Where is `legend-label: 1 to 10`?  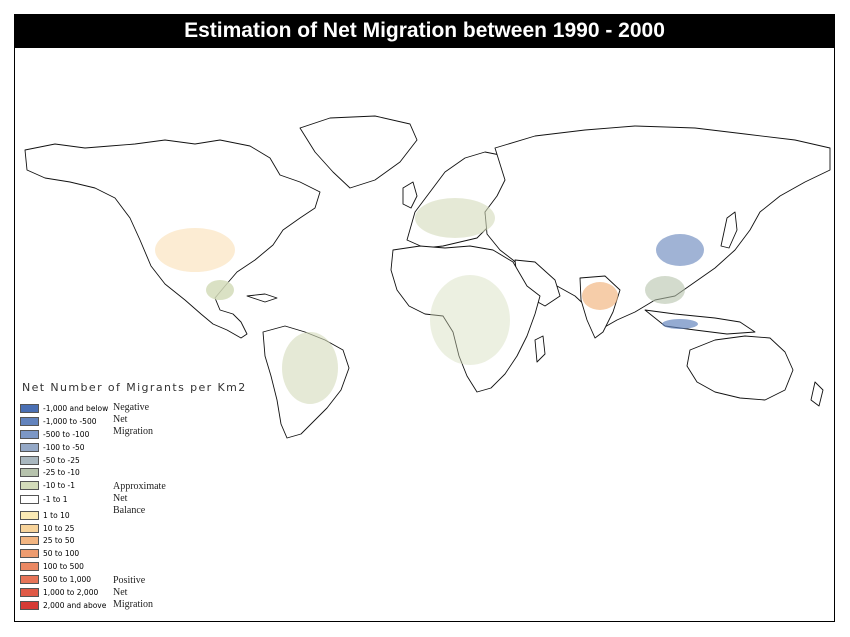
legend-label: 1 to 10 is located at coordinates (56, 515).